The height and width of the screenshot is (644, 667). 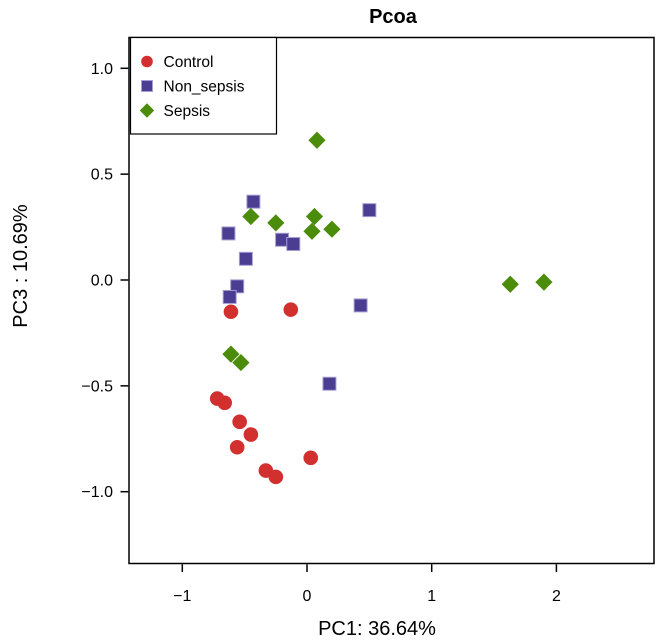 I want to click on y-tick-label: 0.0, so click(x=102, y=281).